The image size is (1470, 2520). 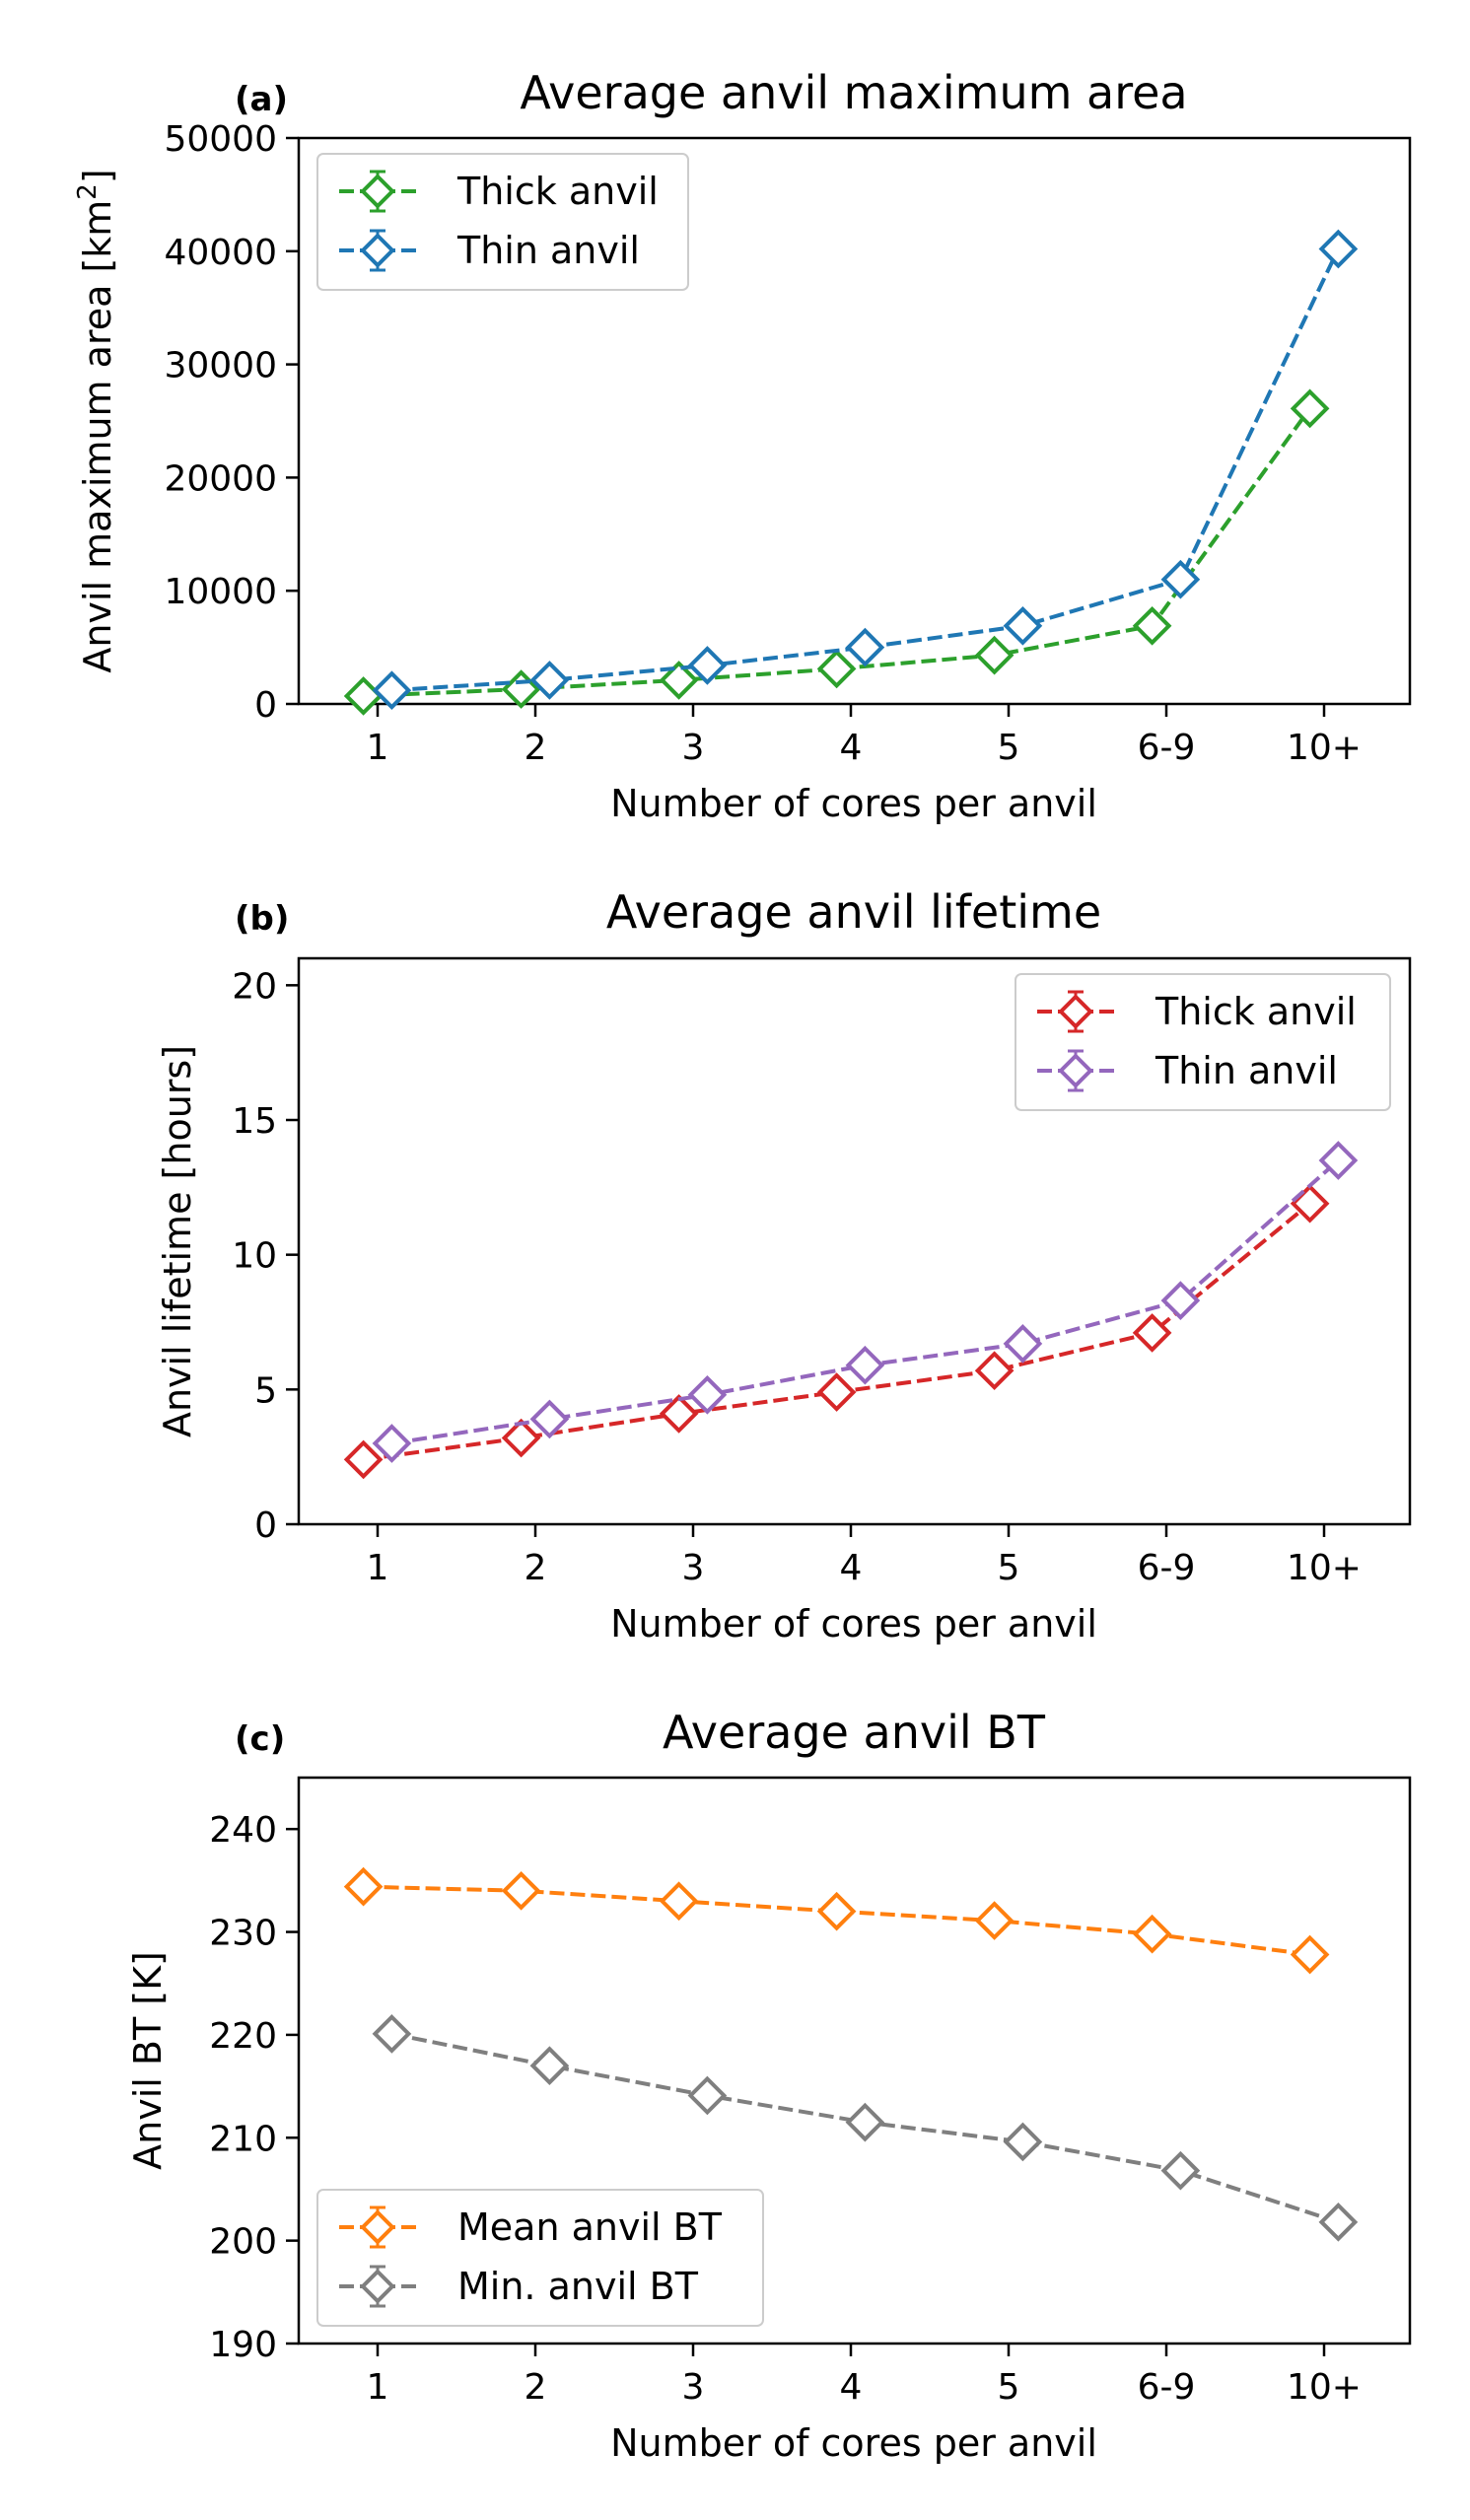 What do you see at coordinates (853, 92) in the screenshot?
I see `chart-title: Average anvil maximum area` at bounding box center [853, 92].